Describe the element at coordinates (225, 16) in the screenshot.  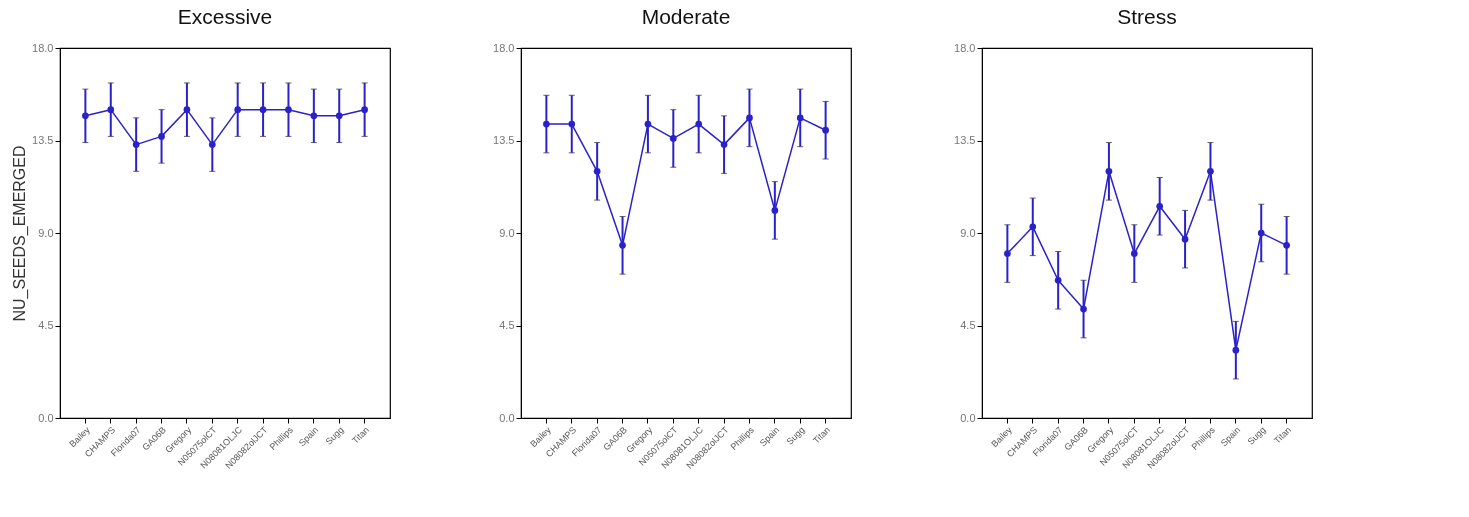
I see `chart-title: Excessive` at that location.